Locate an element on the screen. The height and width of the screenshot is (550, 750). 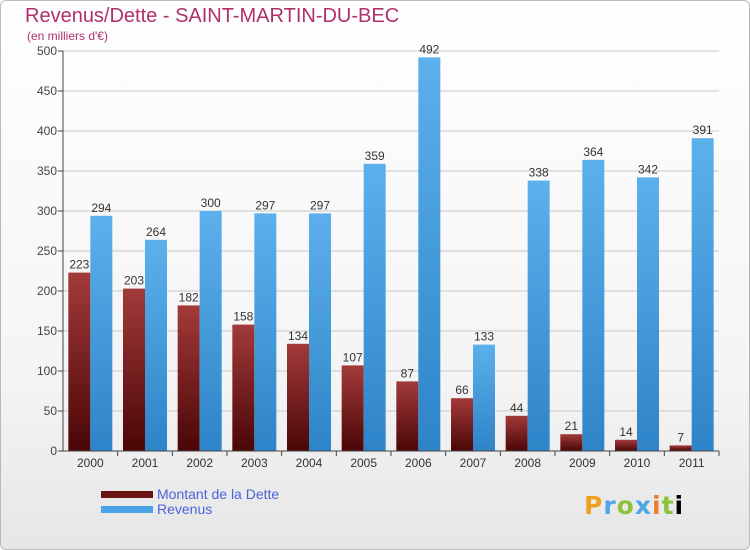
x-tick-label: 2008 is located at coordinates (527, 463).